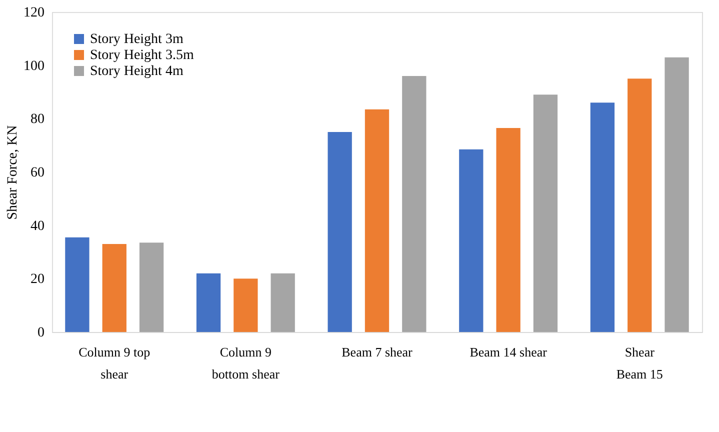  Describe the element at coordinates (37, 173) in the screenshot. I see `y-tick-label: 60` at that location.